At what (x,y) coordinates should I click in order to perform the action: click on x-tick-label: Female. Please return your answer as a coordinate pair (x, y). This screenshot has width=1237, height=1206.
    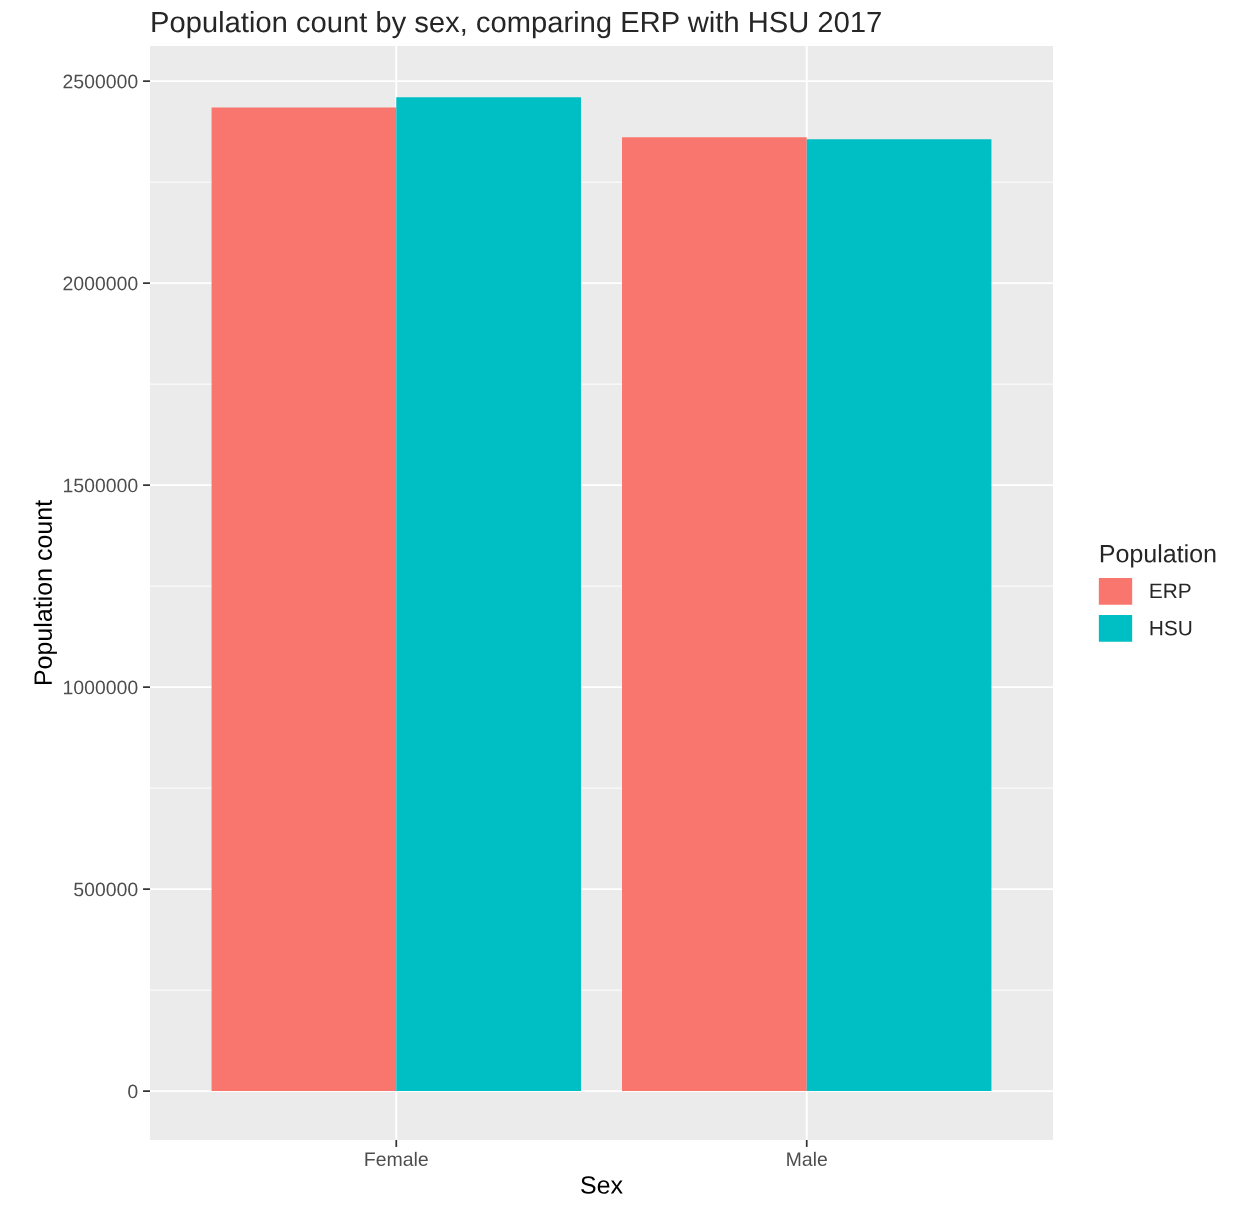
    Looking at the image, I should click on (396, 1159).